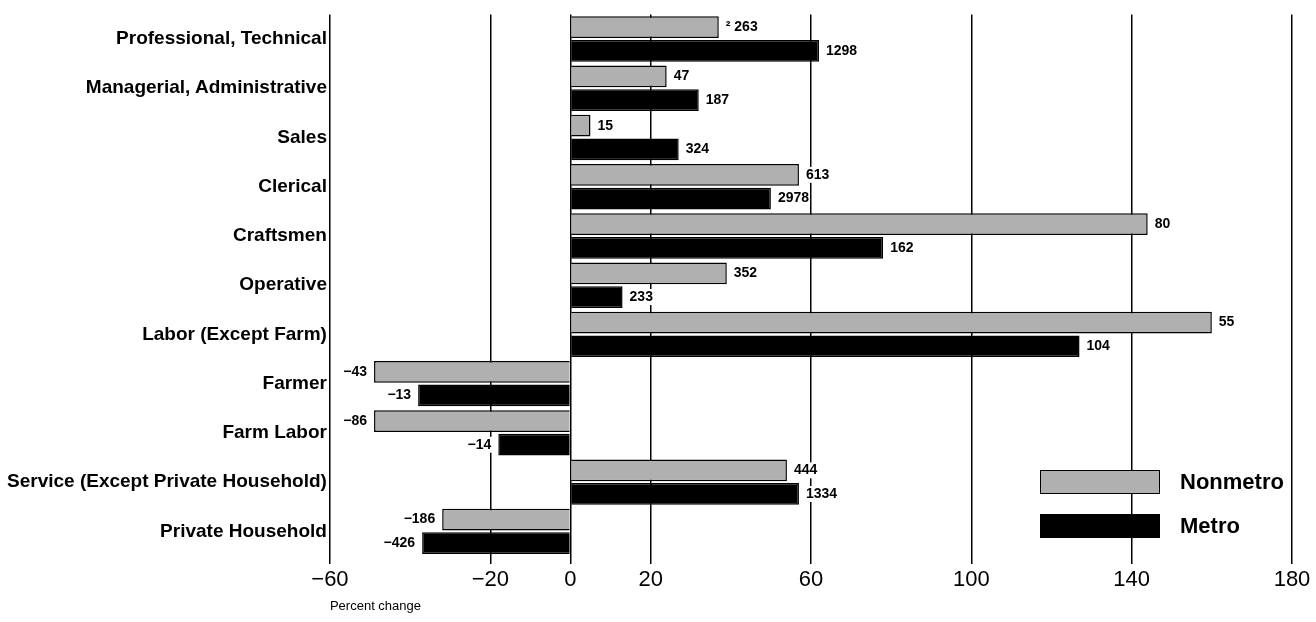 The width and height of the screenshot is (1316, 622). What do you see at coordinates (570, 579) in the screenshot?
I see `x-tick-label: 0` at bounding box center [570, 579].